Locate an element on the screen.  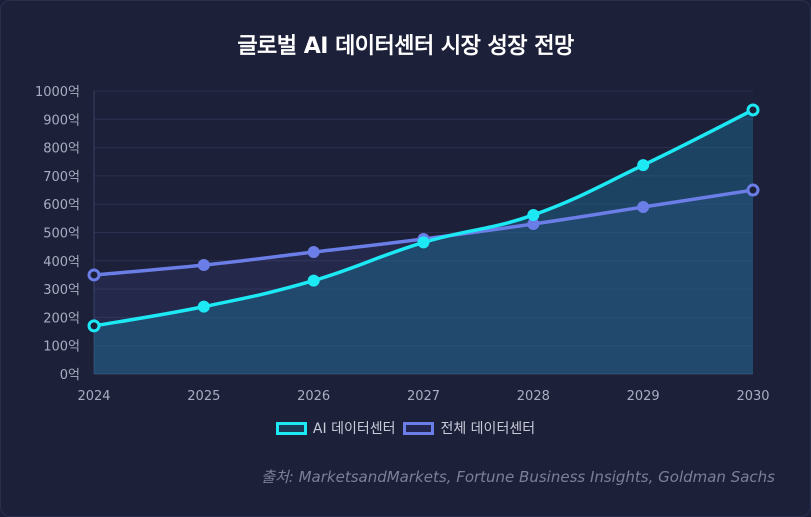
legend-swatch-total is located at coordinates (419, 428).